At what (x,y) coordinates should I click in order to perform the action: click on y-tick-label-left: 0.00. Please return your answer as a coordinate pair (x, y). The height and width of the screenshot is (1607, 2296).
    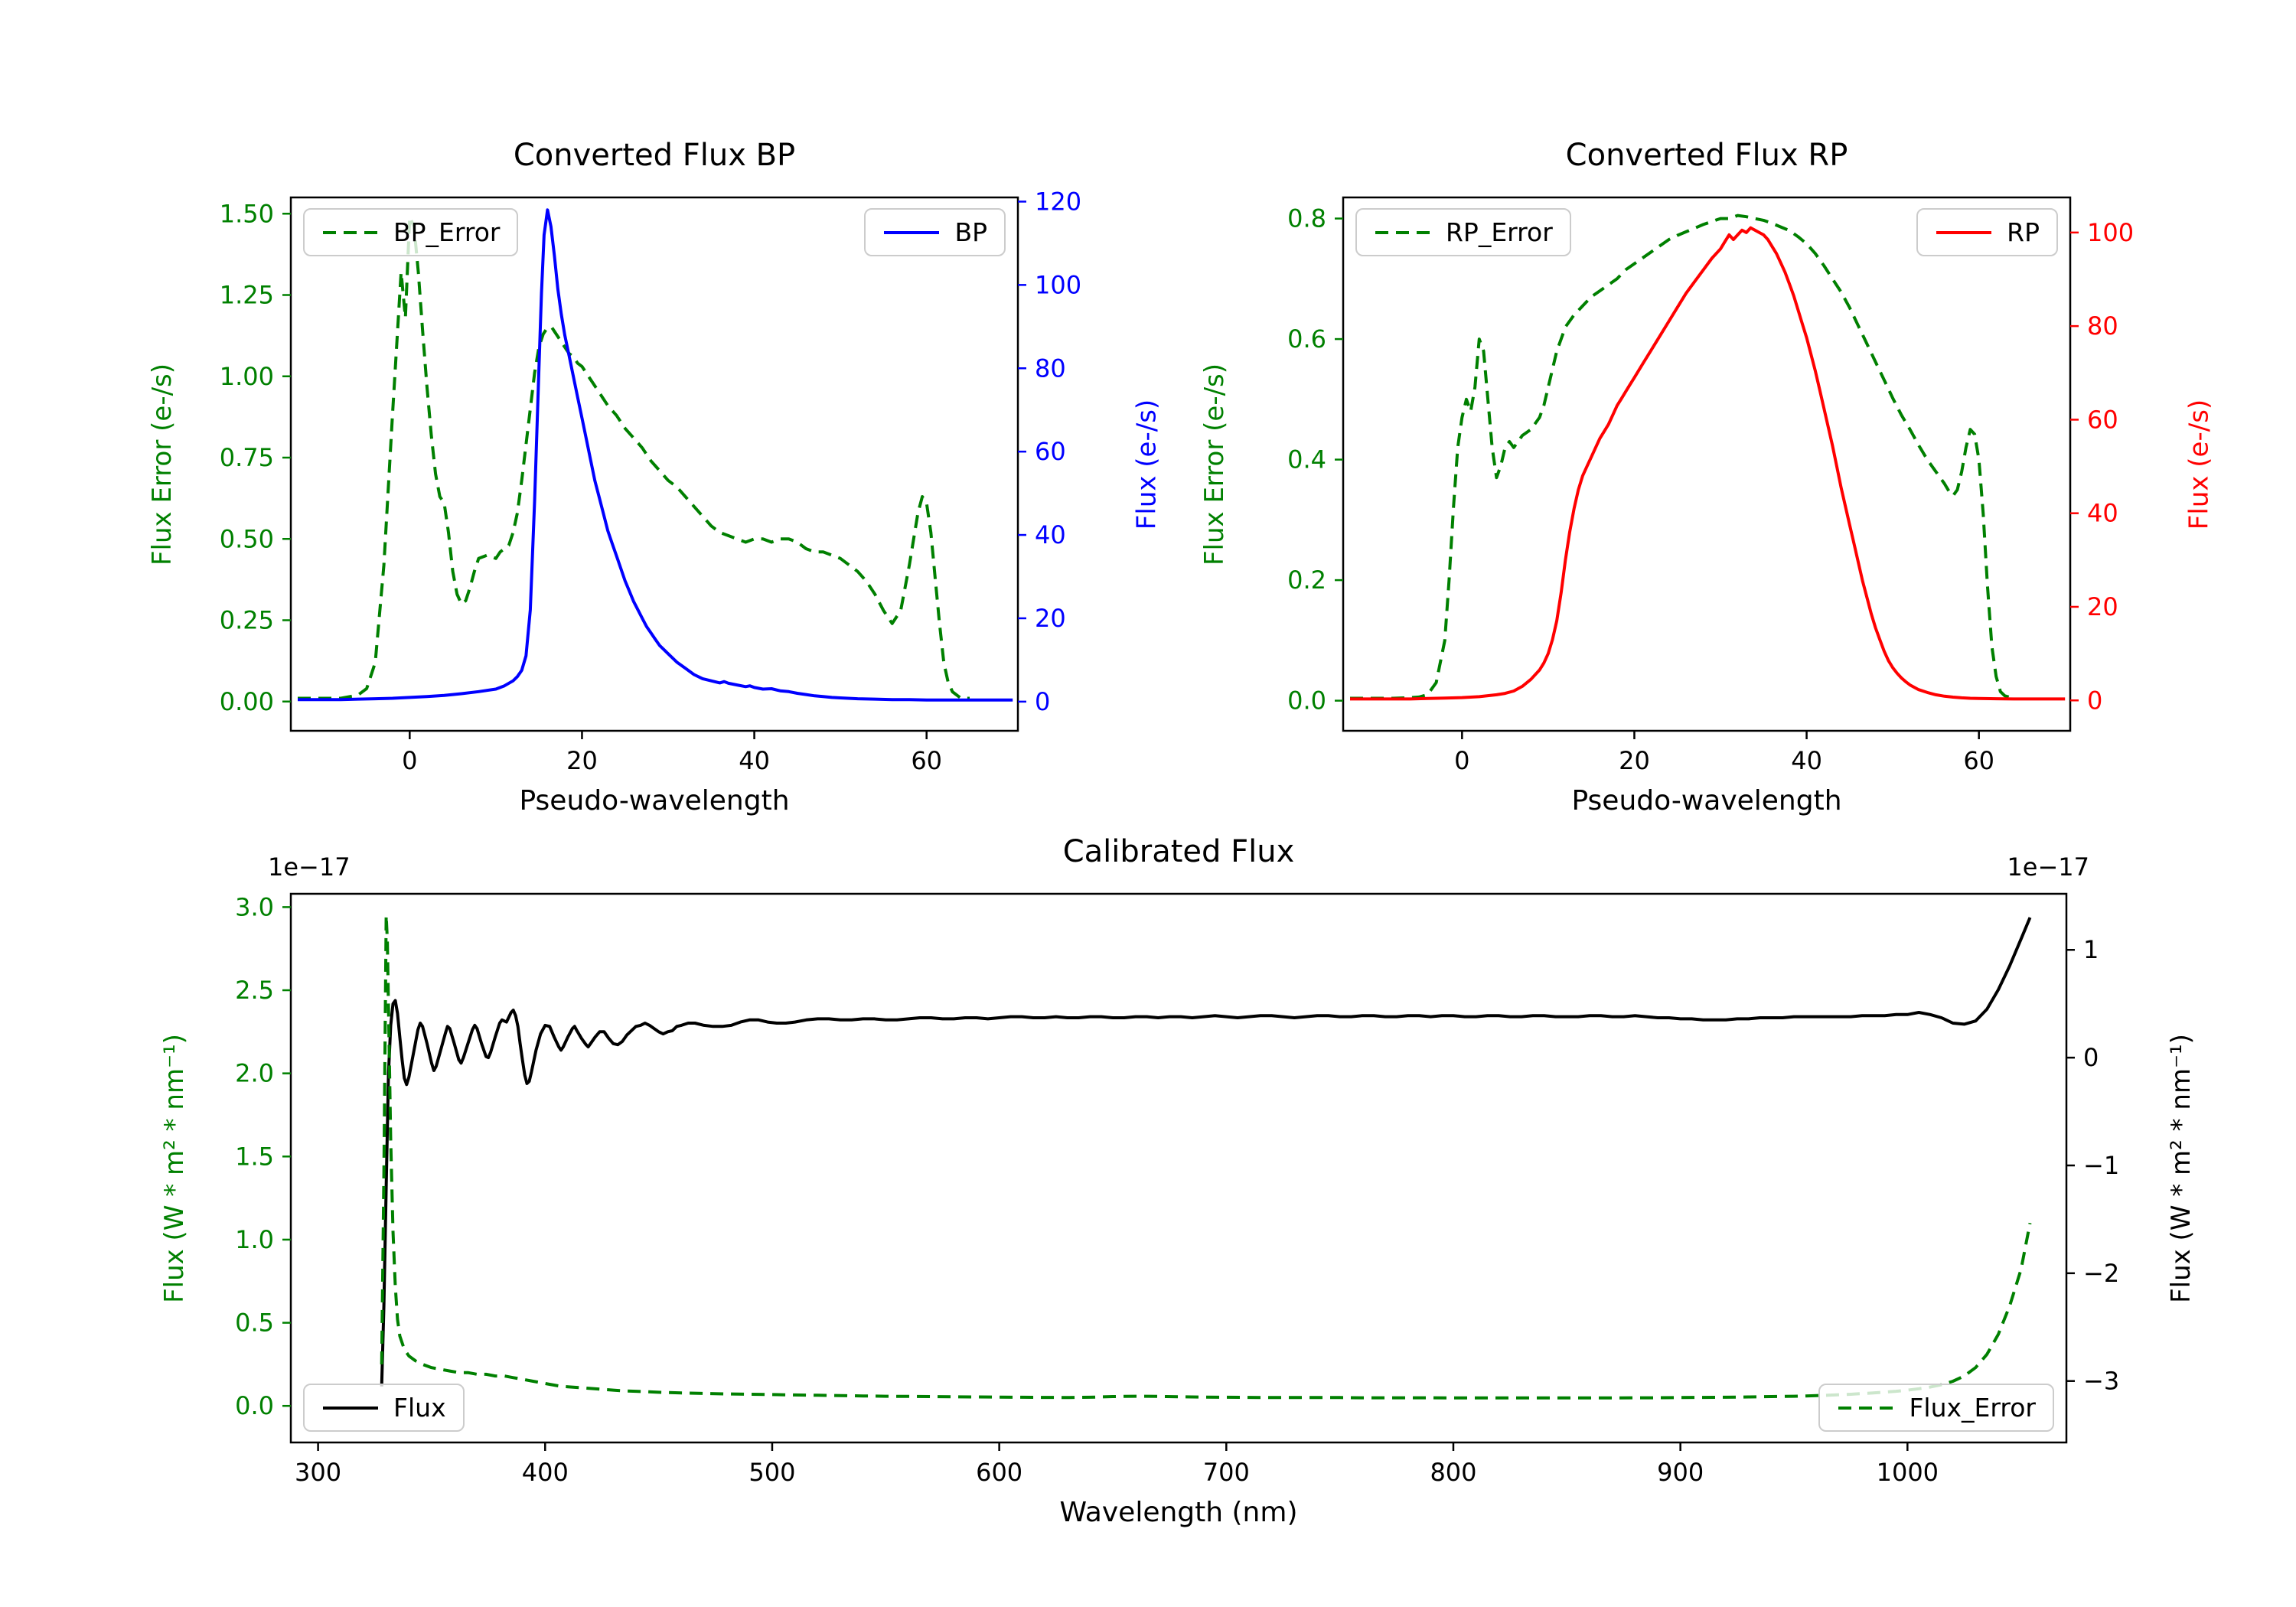
    Looking at the image, I should click on (247, 701).